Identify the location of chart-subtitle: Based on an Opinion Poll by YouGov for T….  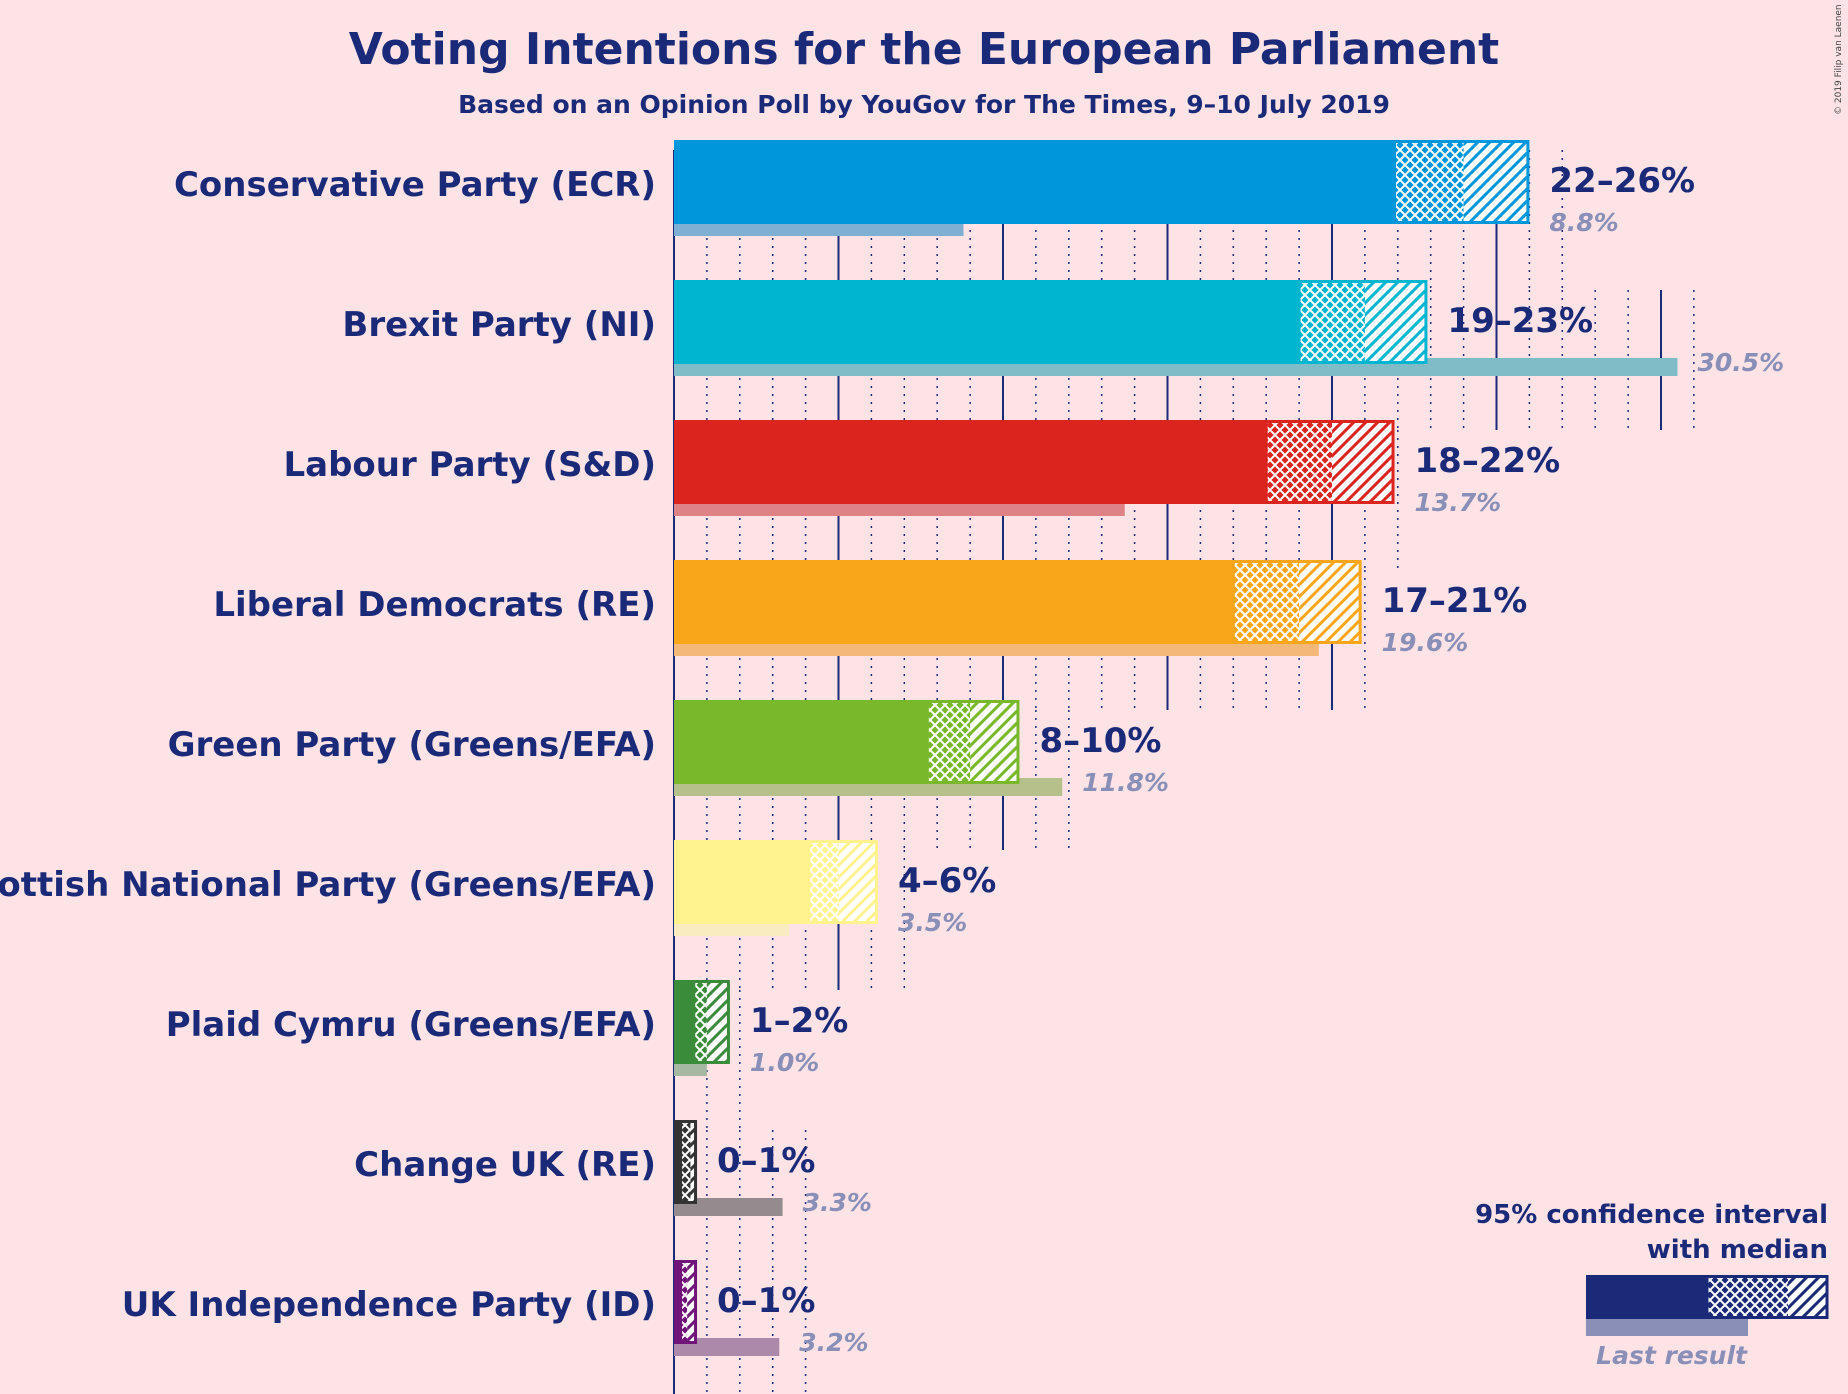
(924, 104).